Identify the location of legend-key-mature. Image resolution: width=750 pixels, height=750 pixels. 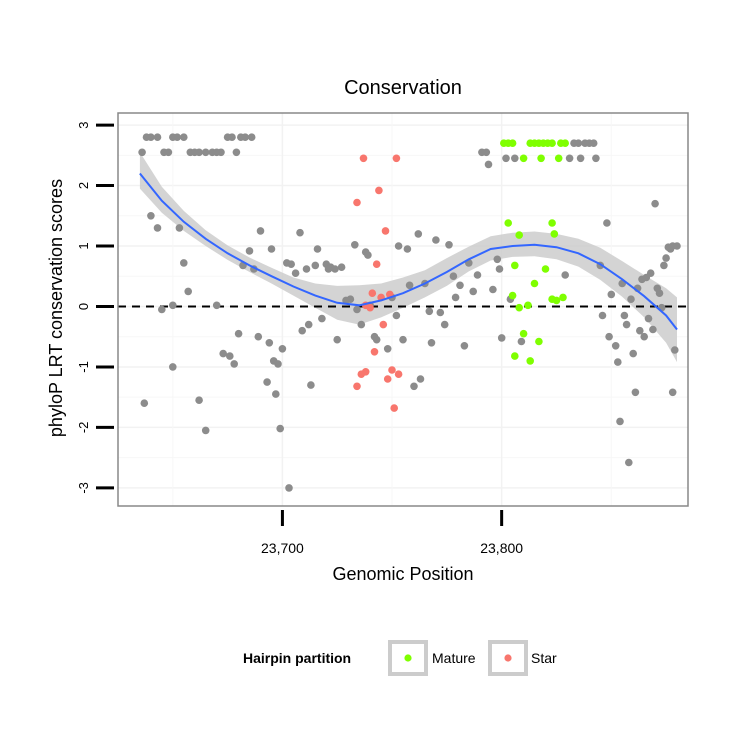
(408, 658).